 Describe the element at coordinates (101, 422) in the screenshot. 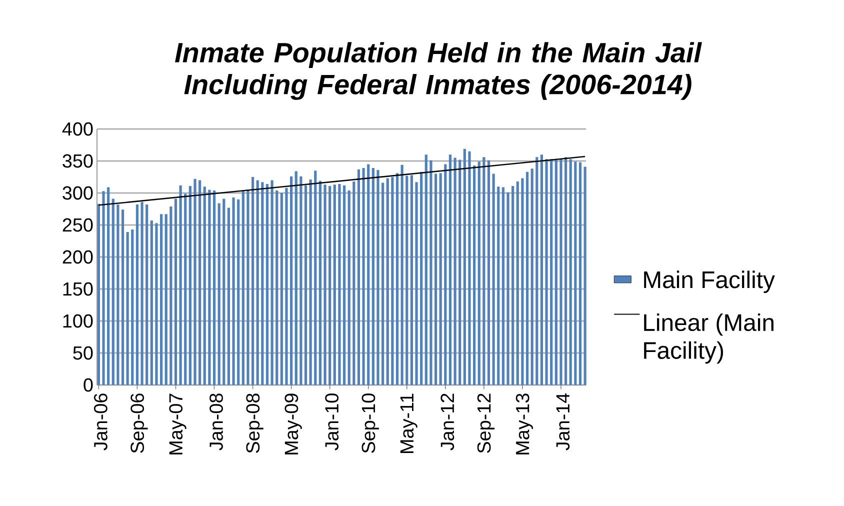

I see `x-tick-label: Jan-06` at that location.